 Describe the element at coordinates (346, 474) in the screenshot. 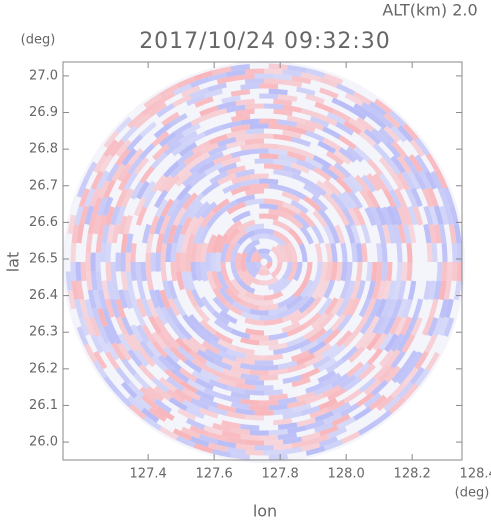

I see `x-tick-label: 128.0` at that location.